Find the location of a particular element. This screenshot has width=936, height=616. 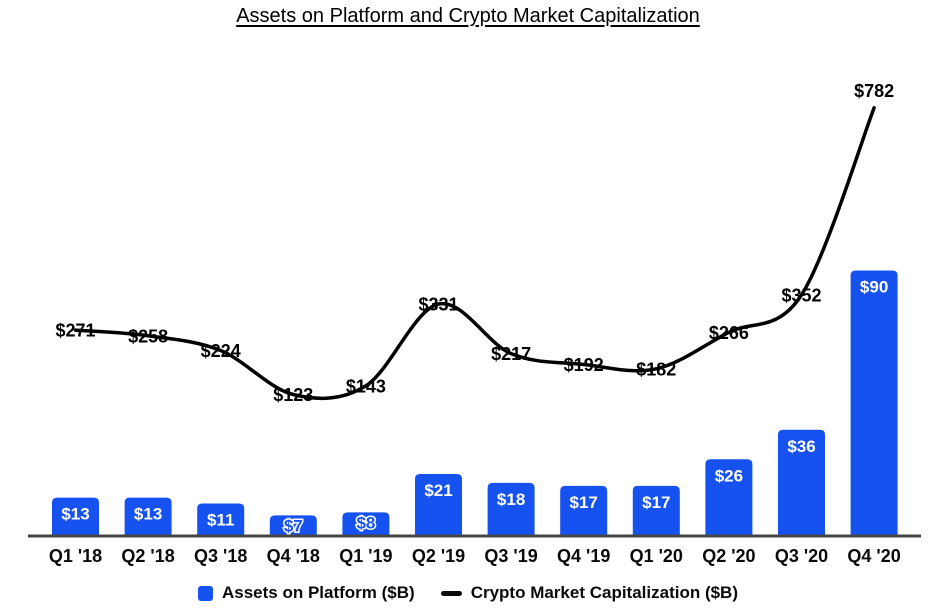

x-axis-category-label: Q2 '18 is located at coordinates (147, 556).